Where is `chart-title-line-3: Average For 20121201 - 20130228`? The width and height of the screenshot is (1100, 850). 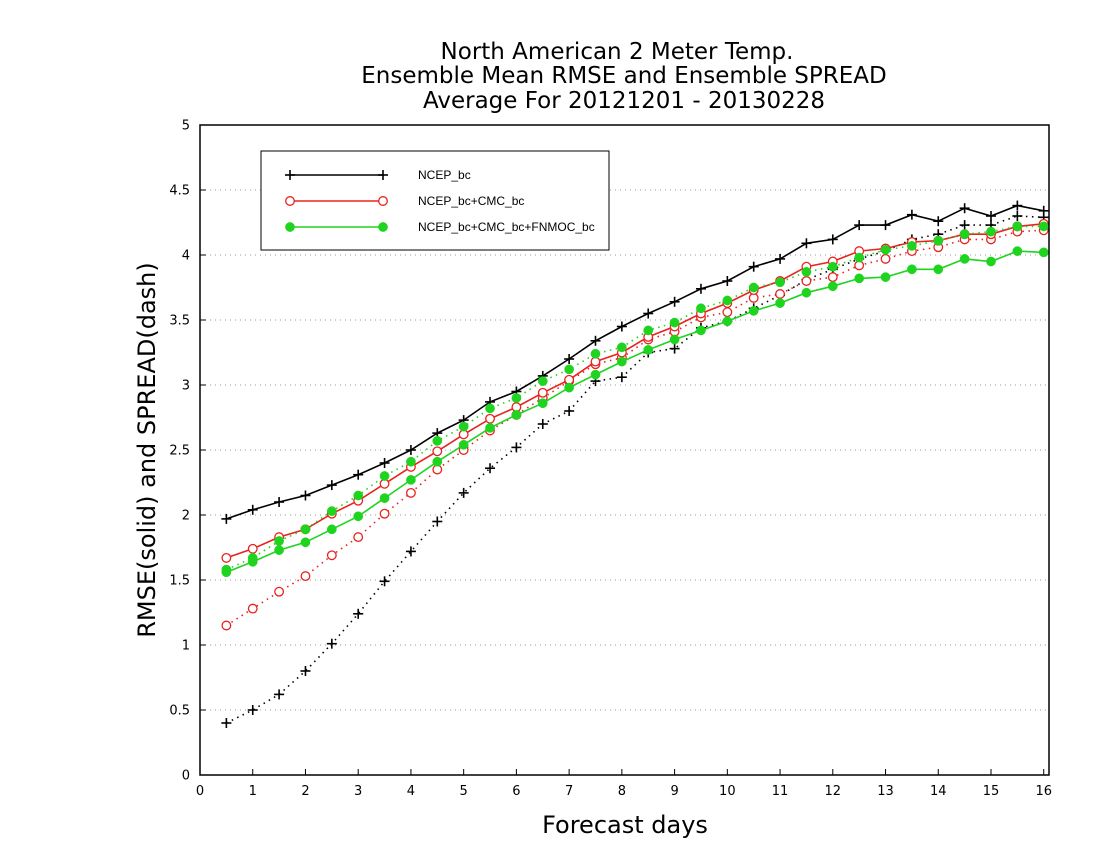
chart-title-line-3: Average For 20121201 - 20130228 is located at coordinates (624, 101).